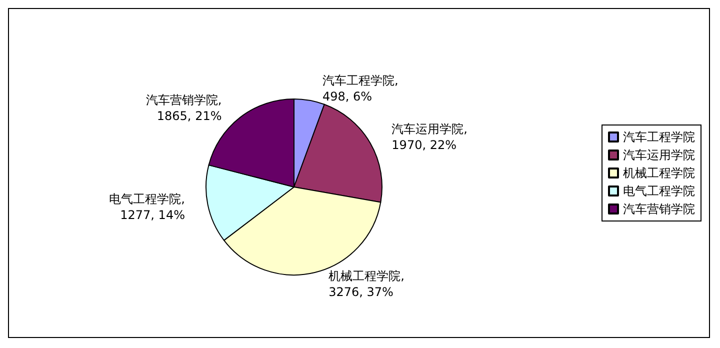  What do you see at coordinates (659, 155) in the screenshot?
I see `legend-label: 汽车运用学院` at bounding box center [659, 155].